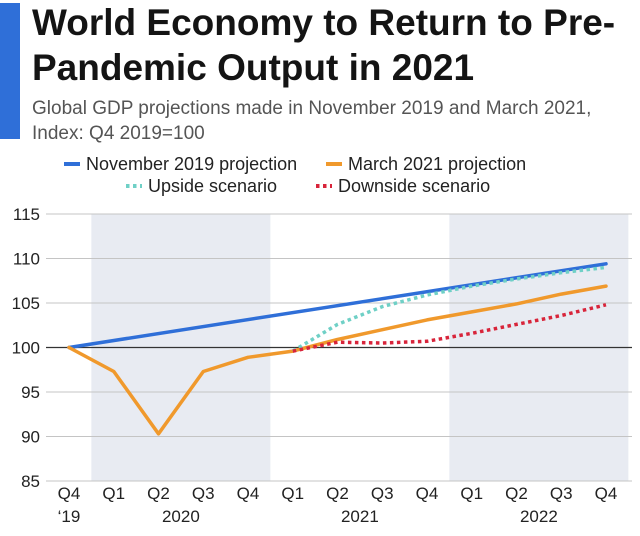  I want to click on series-line-november-2019-projection, so click(337, 306).